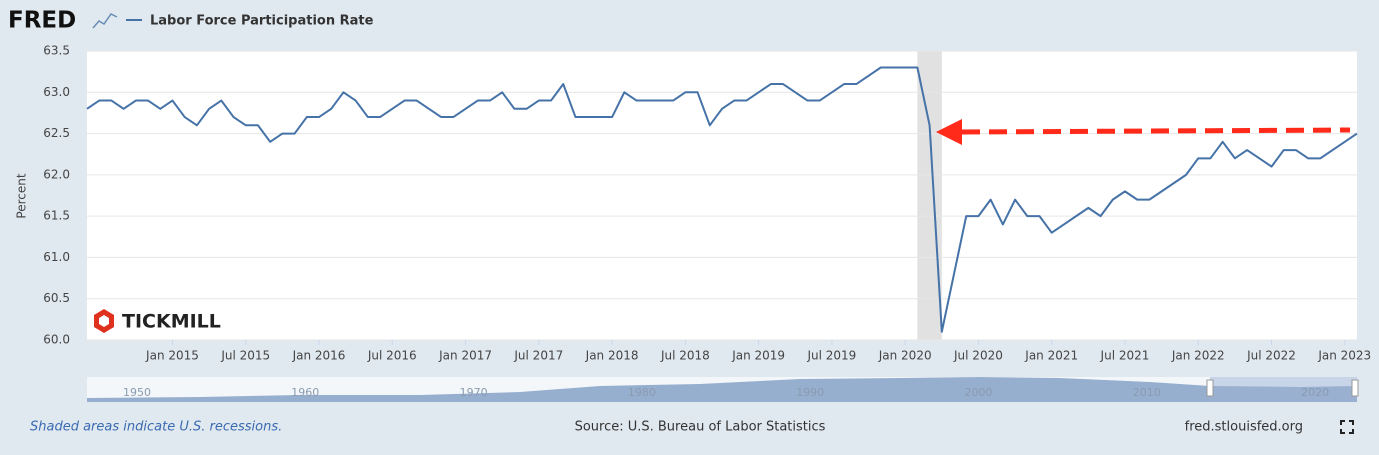  I want to click on x-tick-label: Jan 2022, so click(1198, 356).